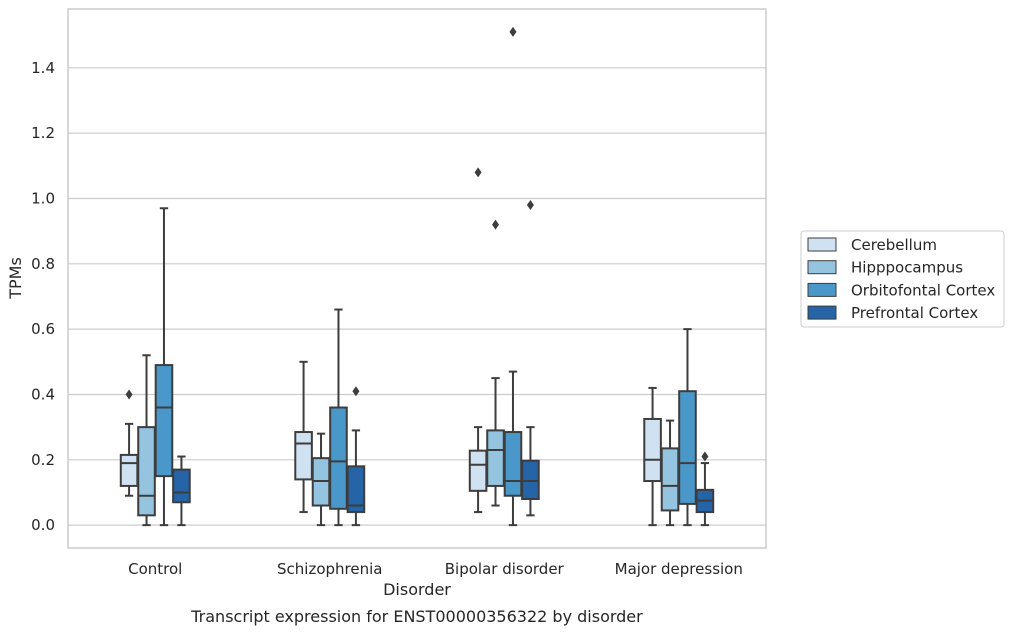 The width and height of the screenshot is (1014, 634). What do you see at coordinates (329, 569) in the screenshot?
I see `x-tick-label: Schizophrenia` at bounding box center [329, 569].